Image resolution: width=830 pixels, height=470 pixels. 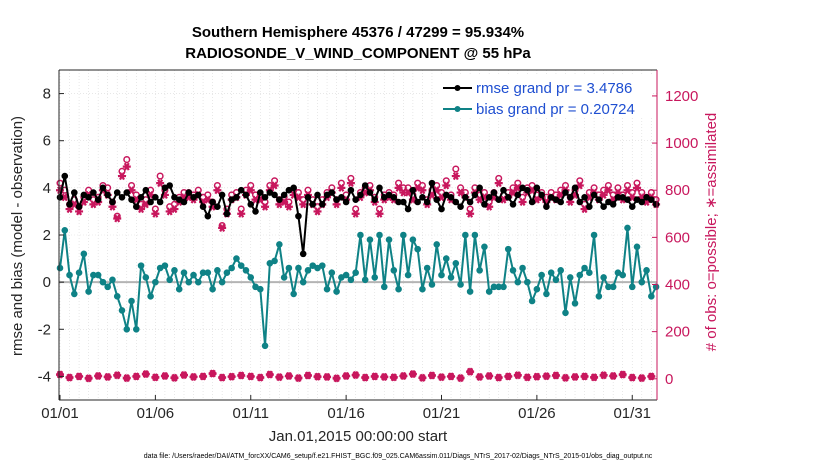 What do you see at coordinates (554, 88) in the screenshot?
I see `legend-label: rmse grand pr = 3.4786` at bounding box center [554, 88].